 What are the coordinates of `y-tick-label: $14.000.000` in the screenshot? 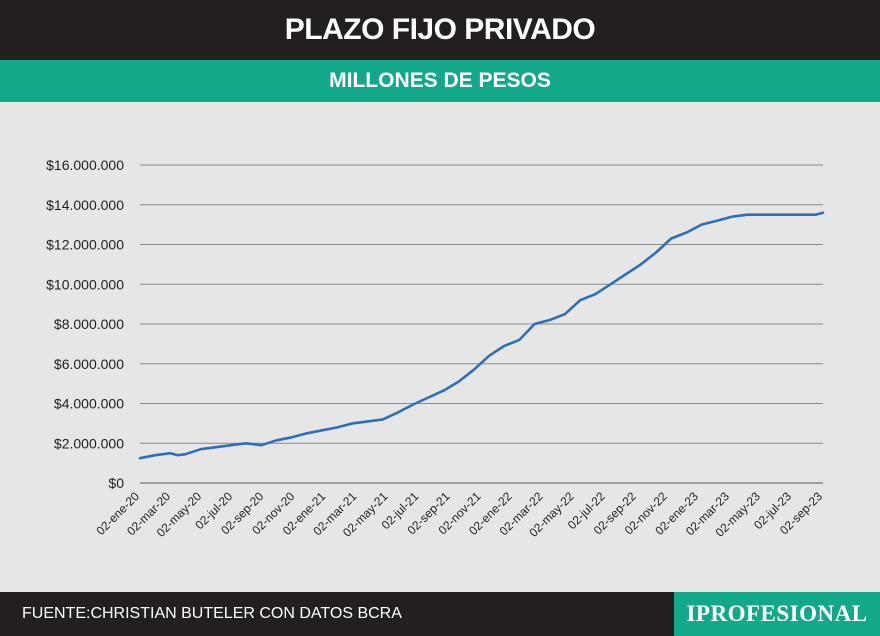 It's located at (85, 205).